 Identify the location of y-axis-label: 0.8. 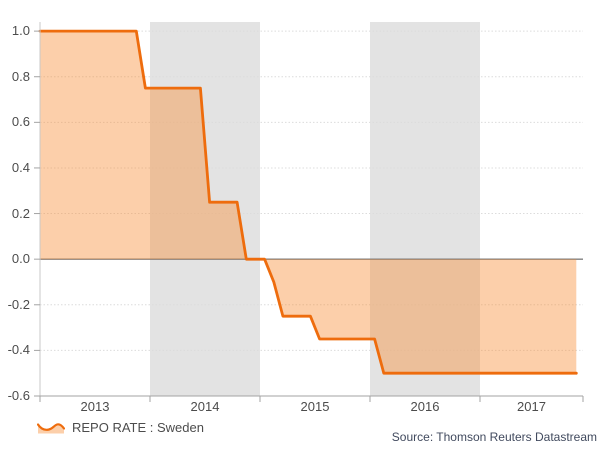
(20, 76).